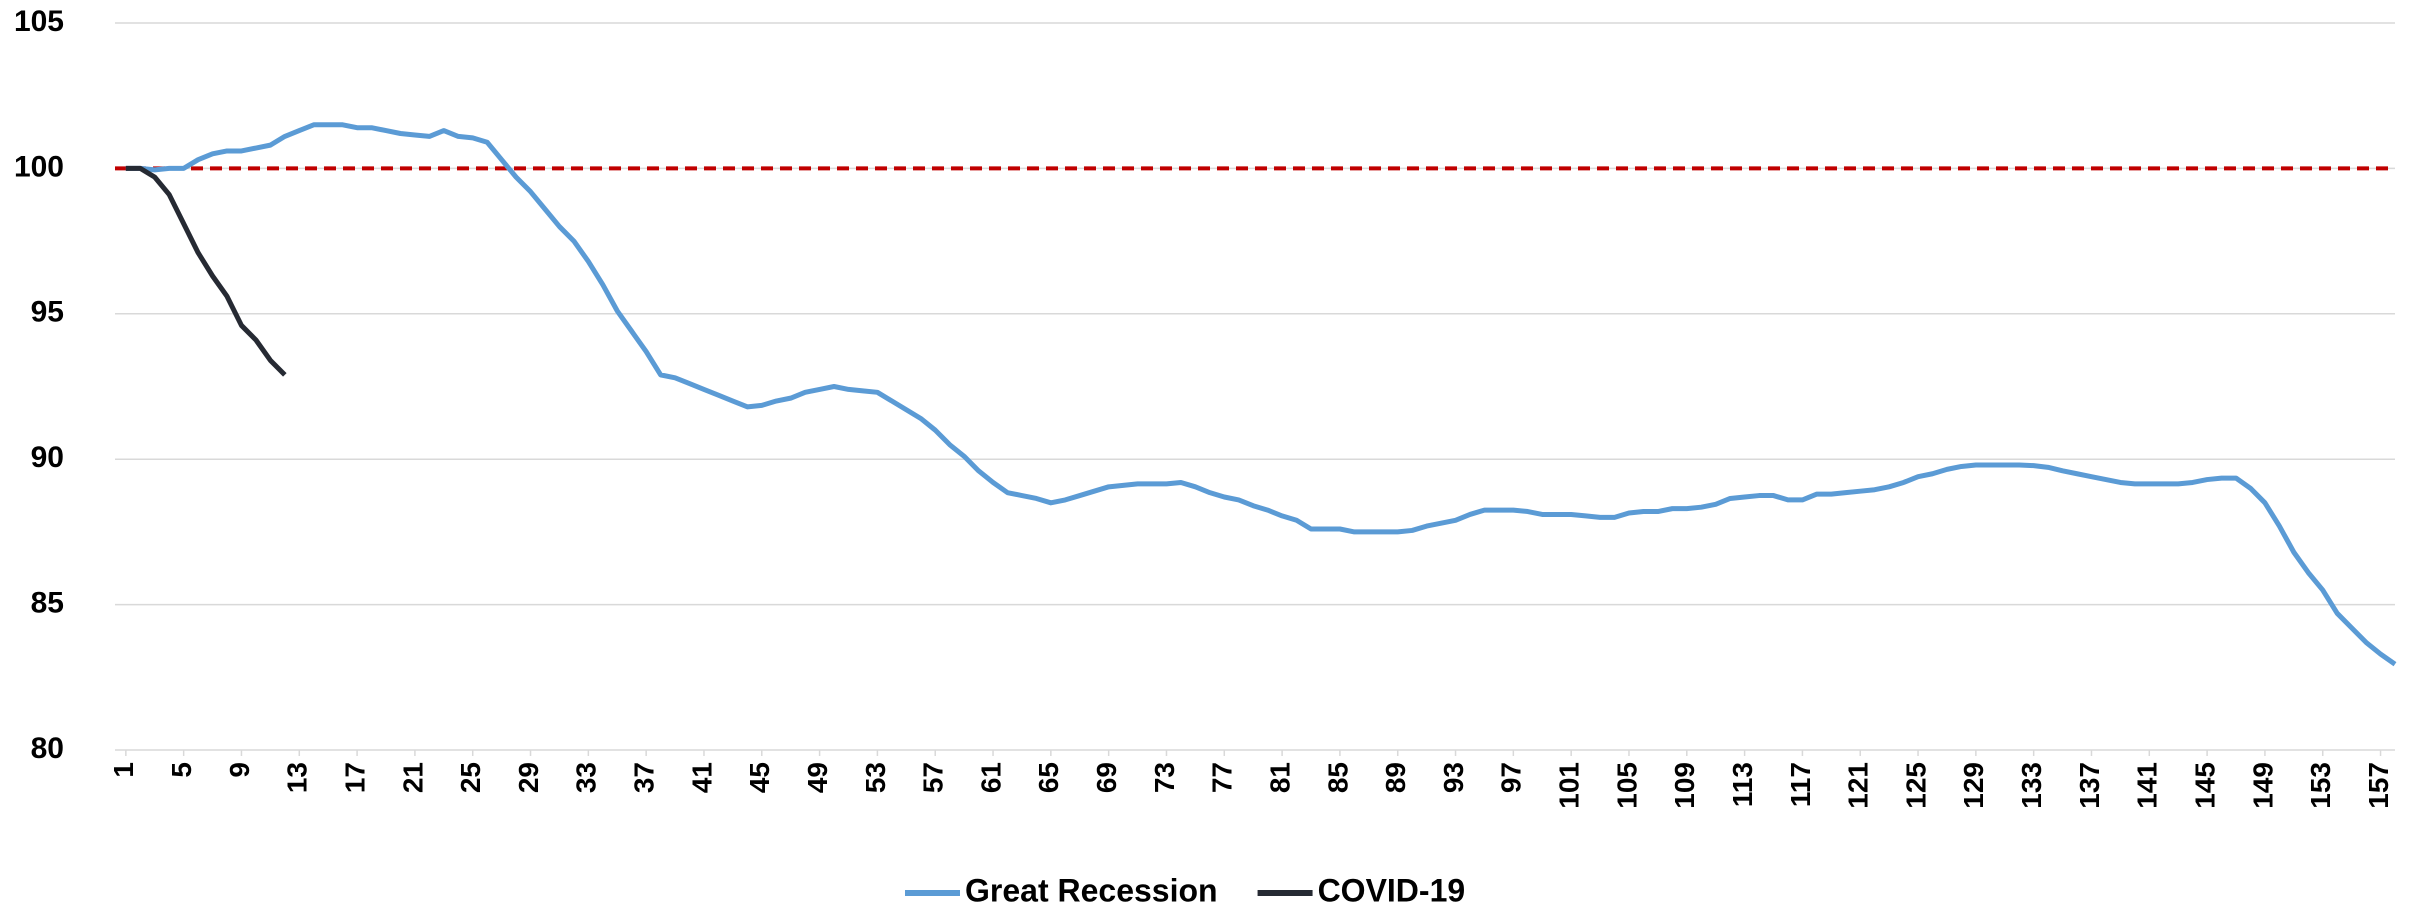  Describe the element at coordinates (1453, 777) in the screenshot. I see `x-tick-label: 93` at that location.